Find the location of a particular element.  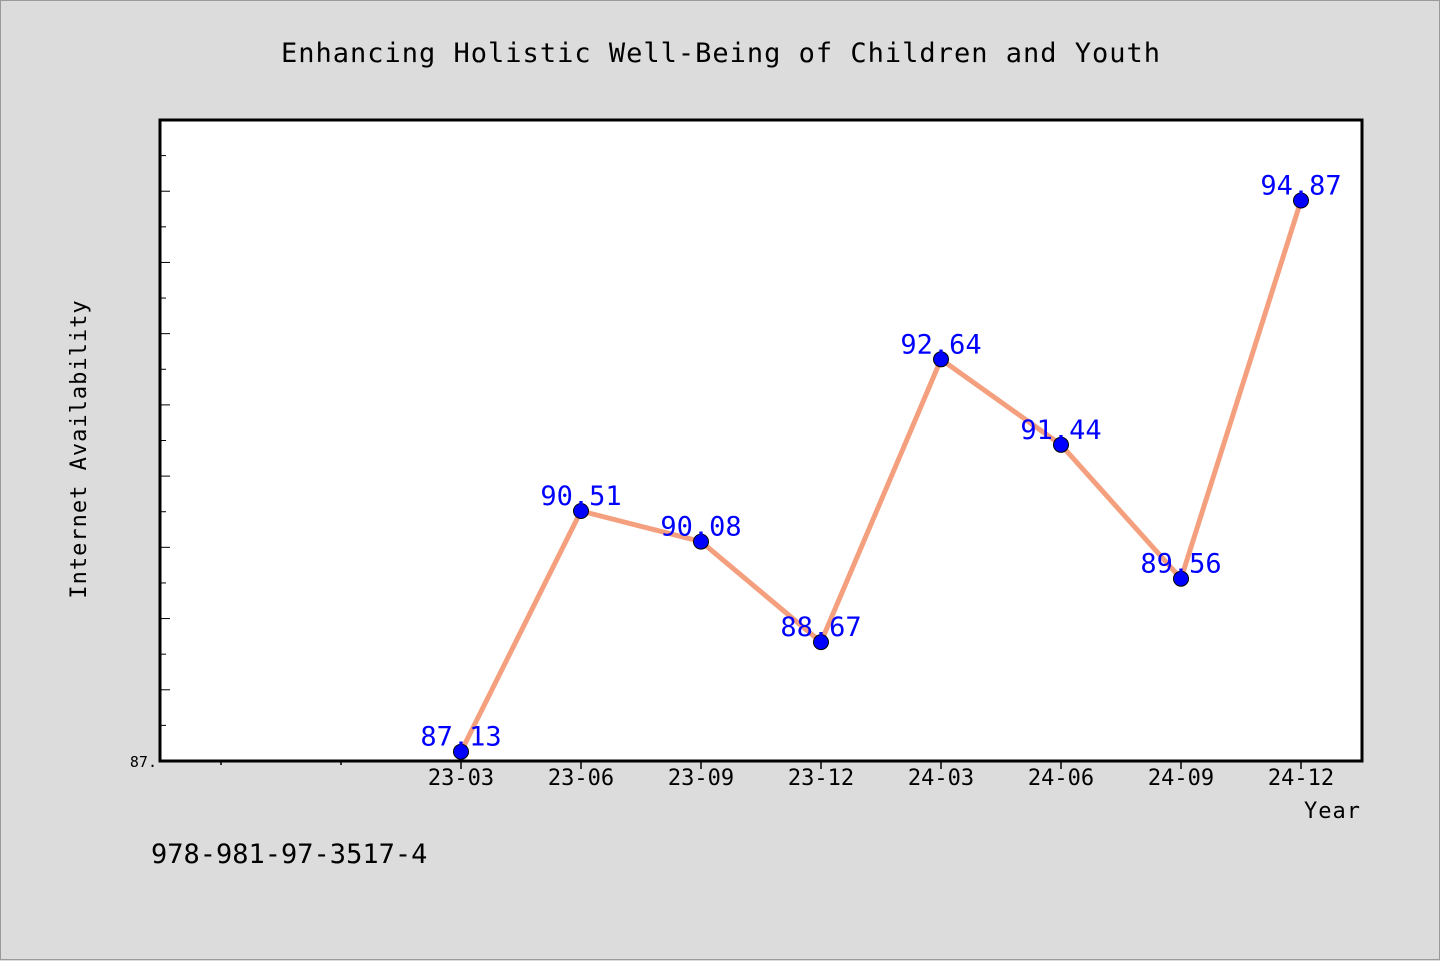

data-label: 88.67 is located at coordinates (820, 627).